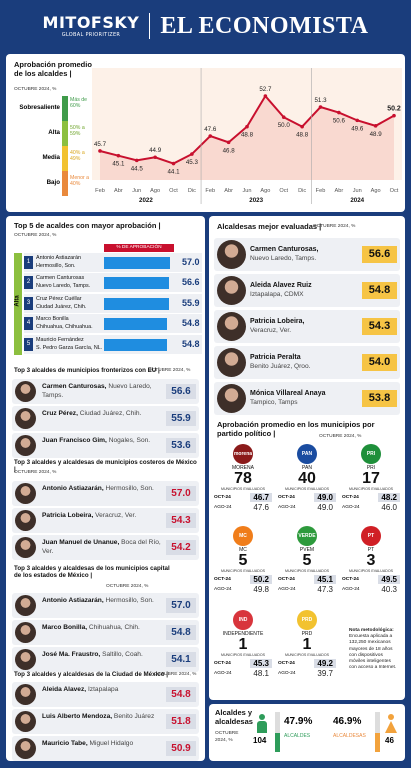 The height and width of the screenshot is (768, 411). I want to click on party-oct-row: OCT-24 48.2, so click(371, 497).